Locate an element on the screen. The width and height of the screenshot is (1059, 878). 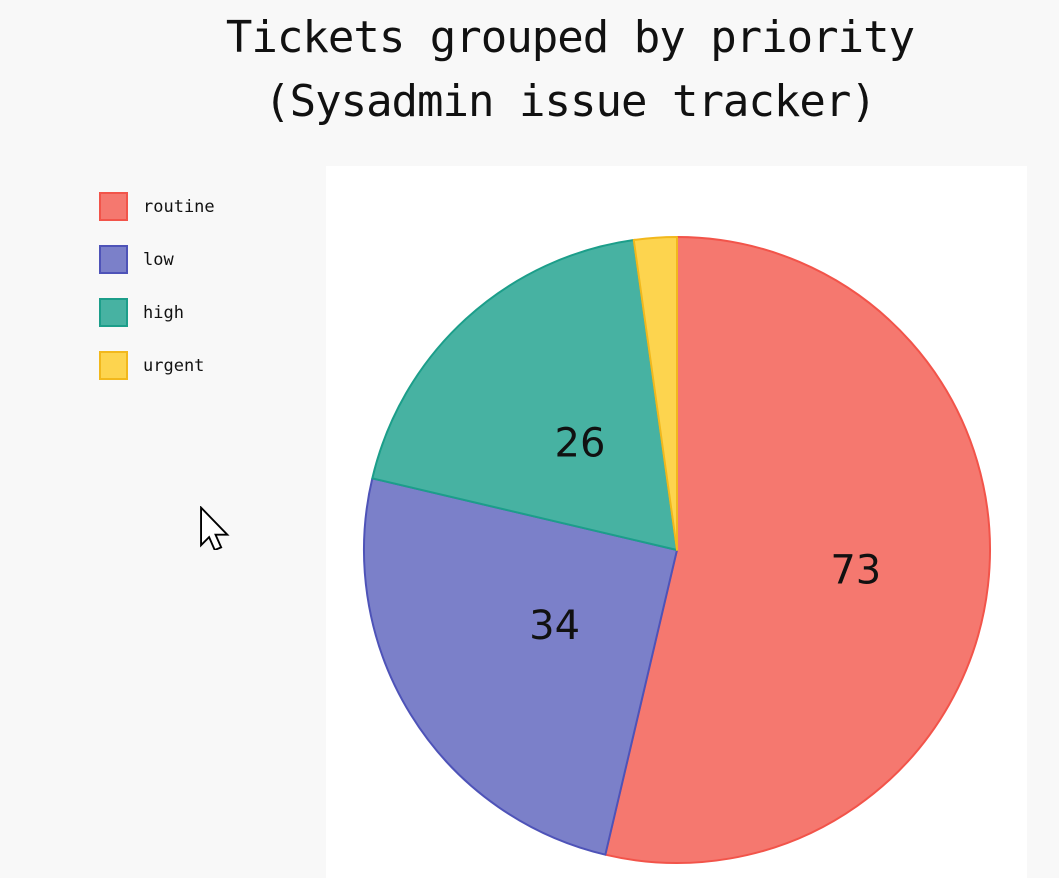
legend: routine low high urgent is located at coordinates (157, 298).